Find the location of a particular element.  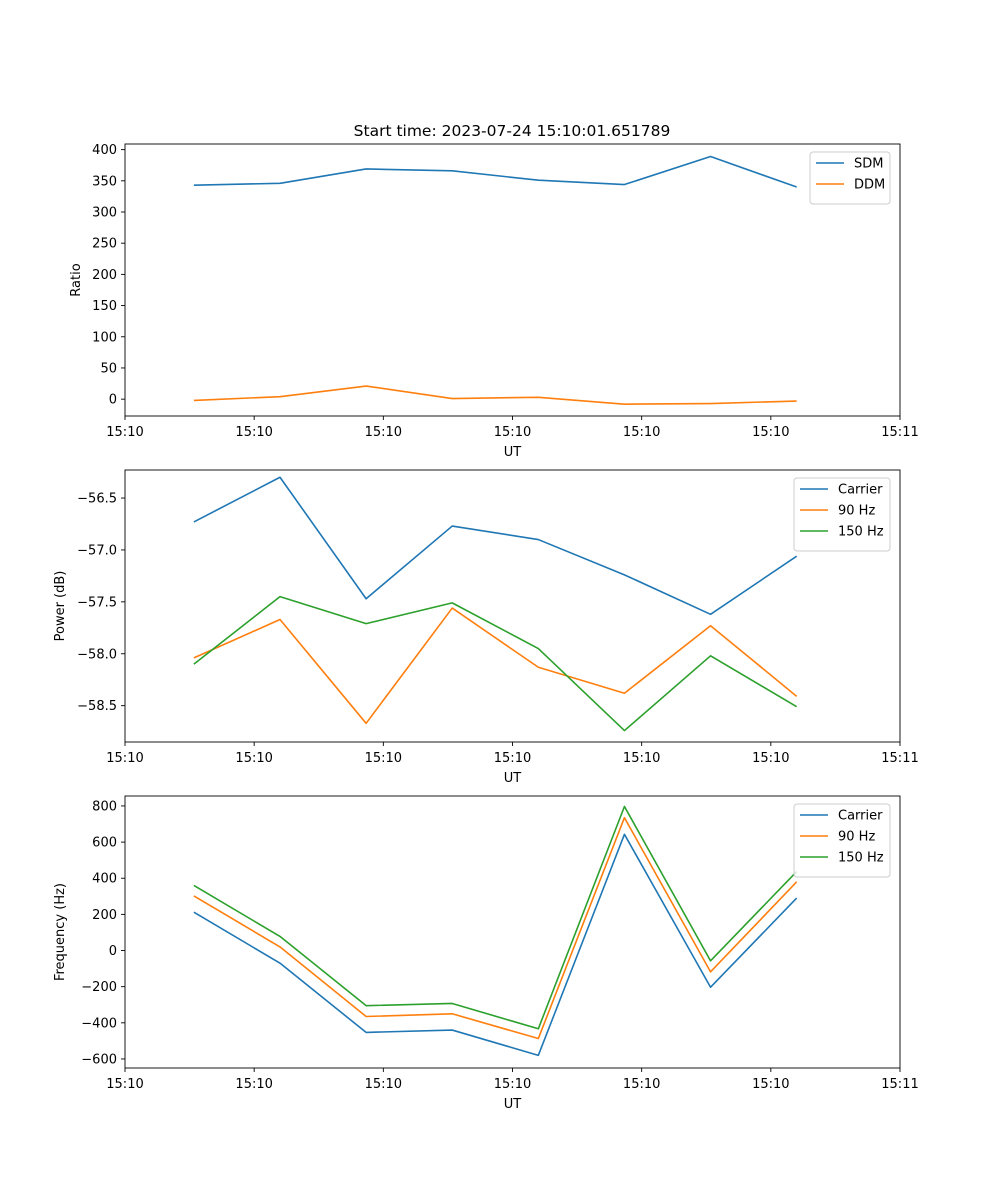

legend: SDM DDM is located at coordinates (850, 178).